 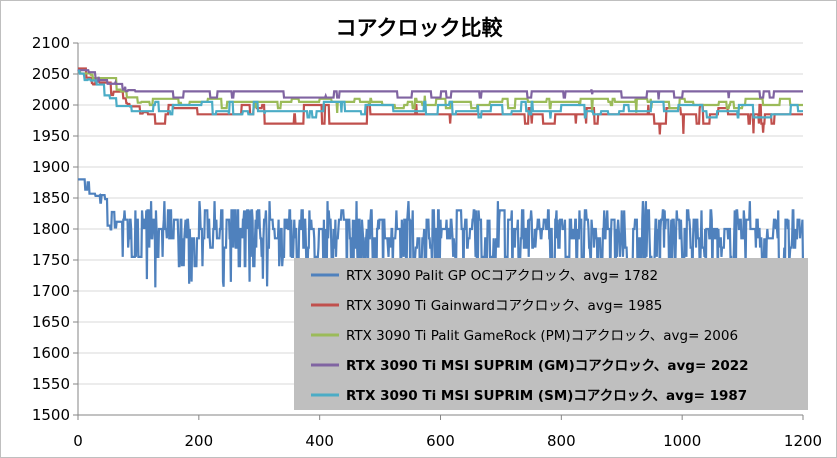 I want to click on y-tick-label: 1550, so click(x=51, y=384).